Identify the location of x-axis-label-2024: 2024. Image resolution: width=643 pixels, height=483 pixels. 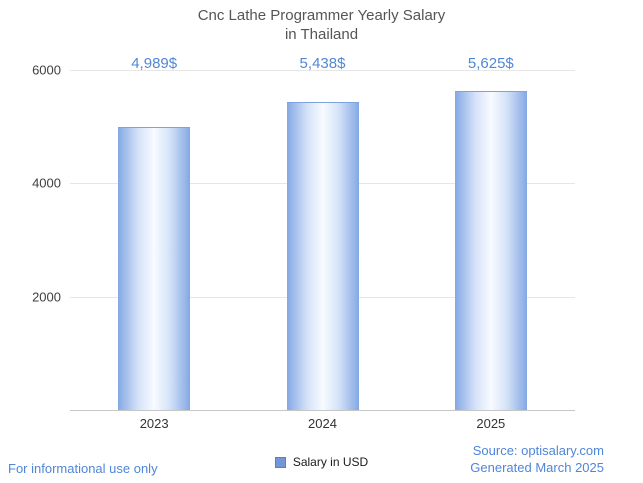
(322, 423).